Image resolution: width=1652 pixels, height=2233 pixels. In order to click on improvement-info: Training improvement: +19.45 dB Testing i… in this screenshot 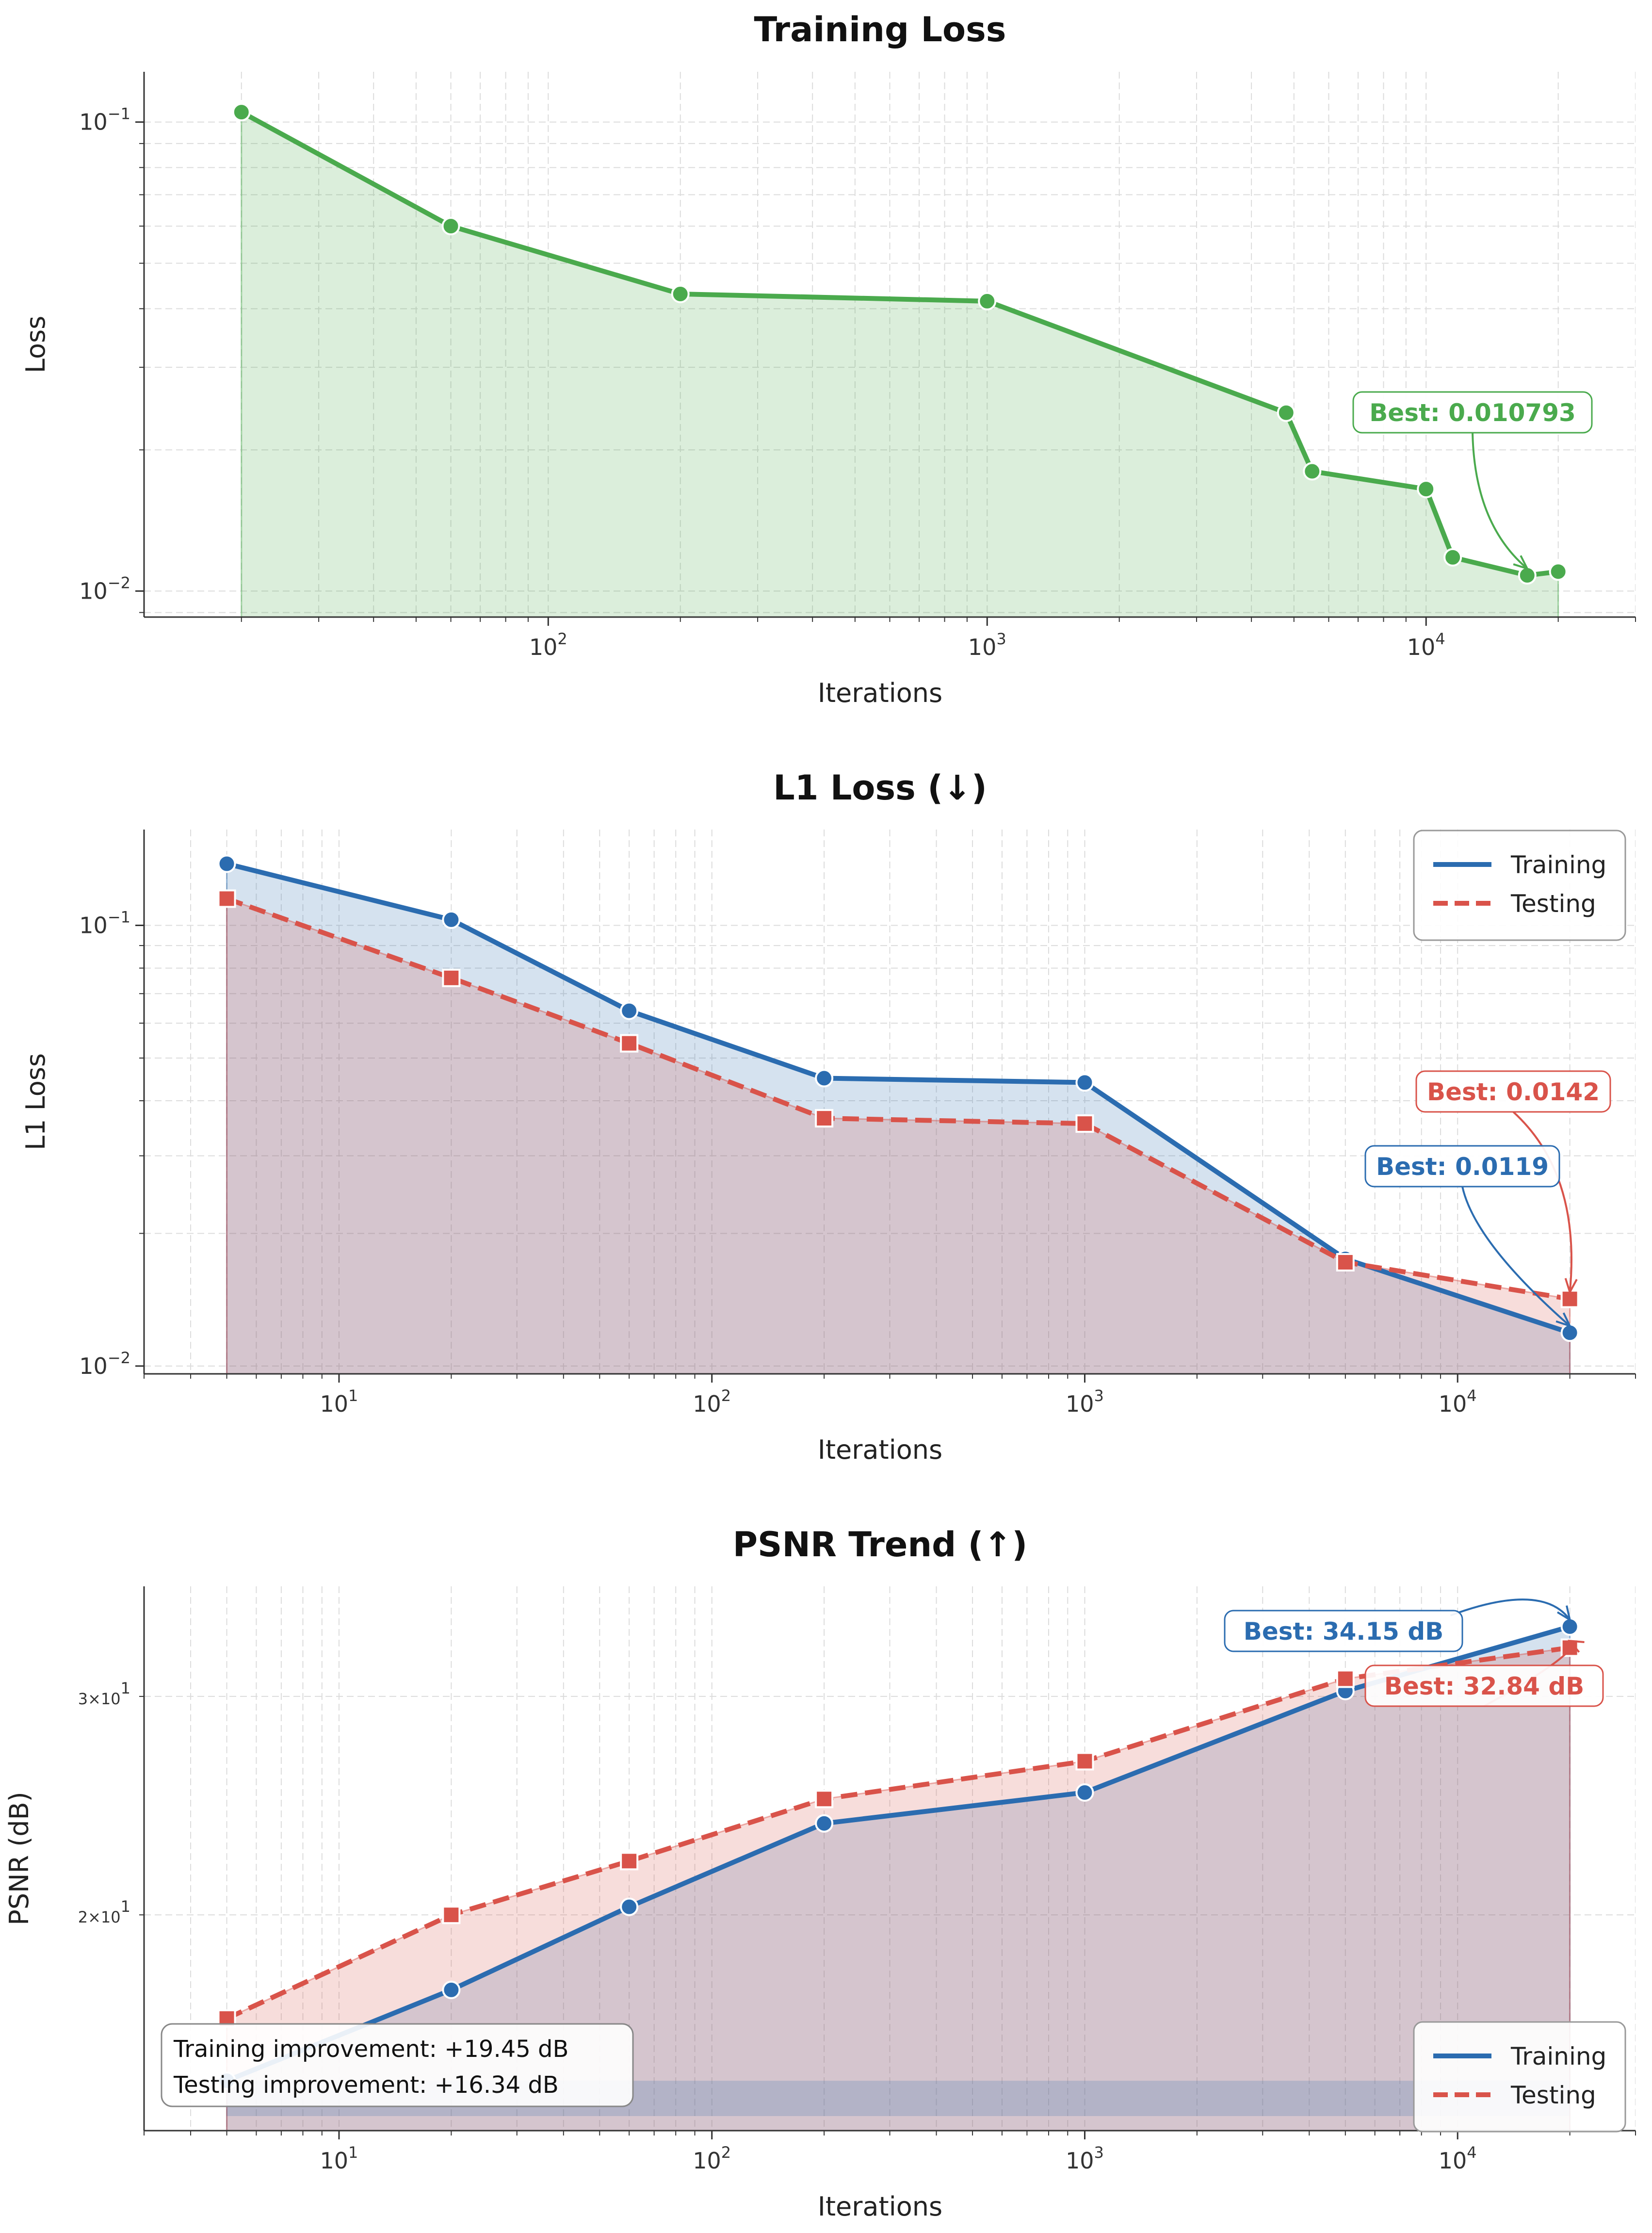, I will do `click(398, 2065)`.